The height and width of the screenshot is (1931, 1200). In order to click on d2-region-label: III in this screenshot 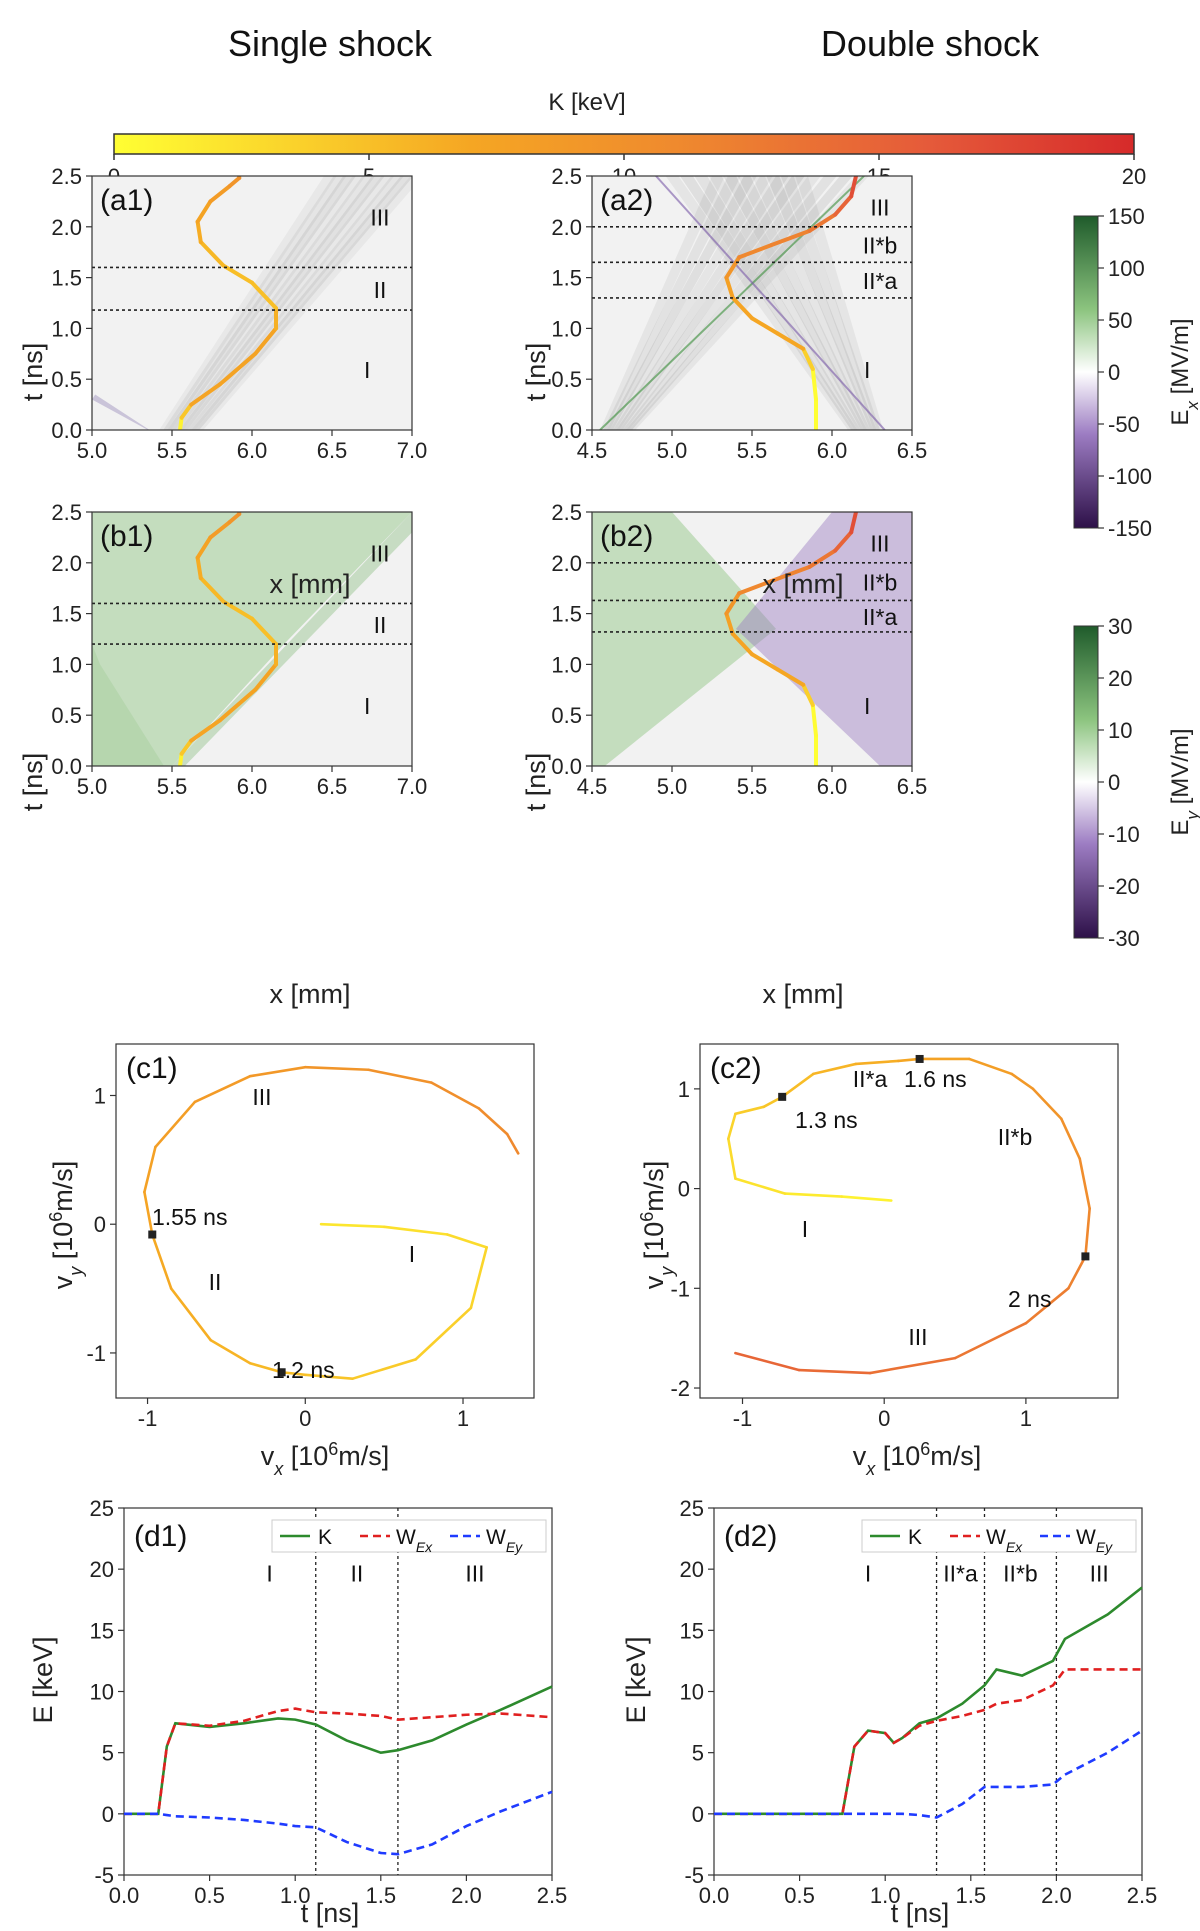, I will do `click(1099, 1573)`.